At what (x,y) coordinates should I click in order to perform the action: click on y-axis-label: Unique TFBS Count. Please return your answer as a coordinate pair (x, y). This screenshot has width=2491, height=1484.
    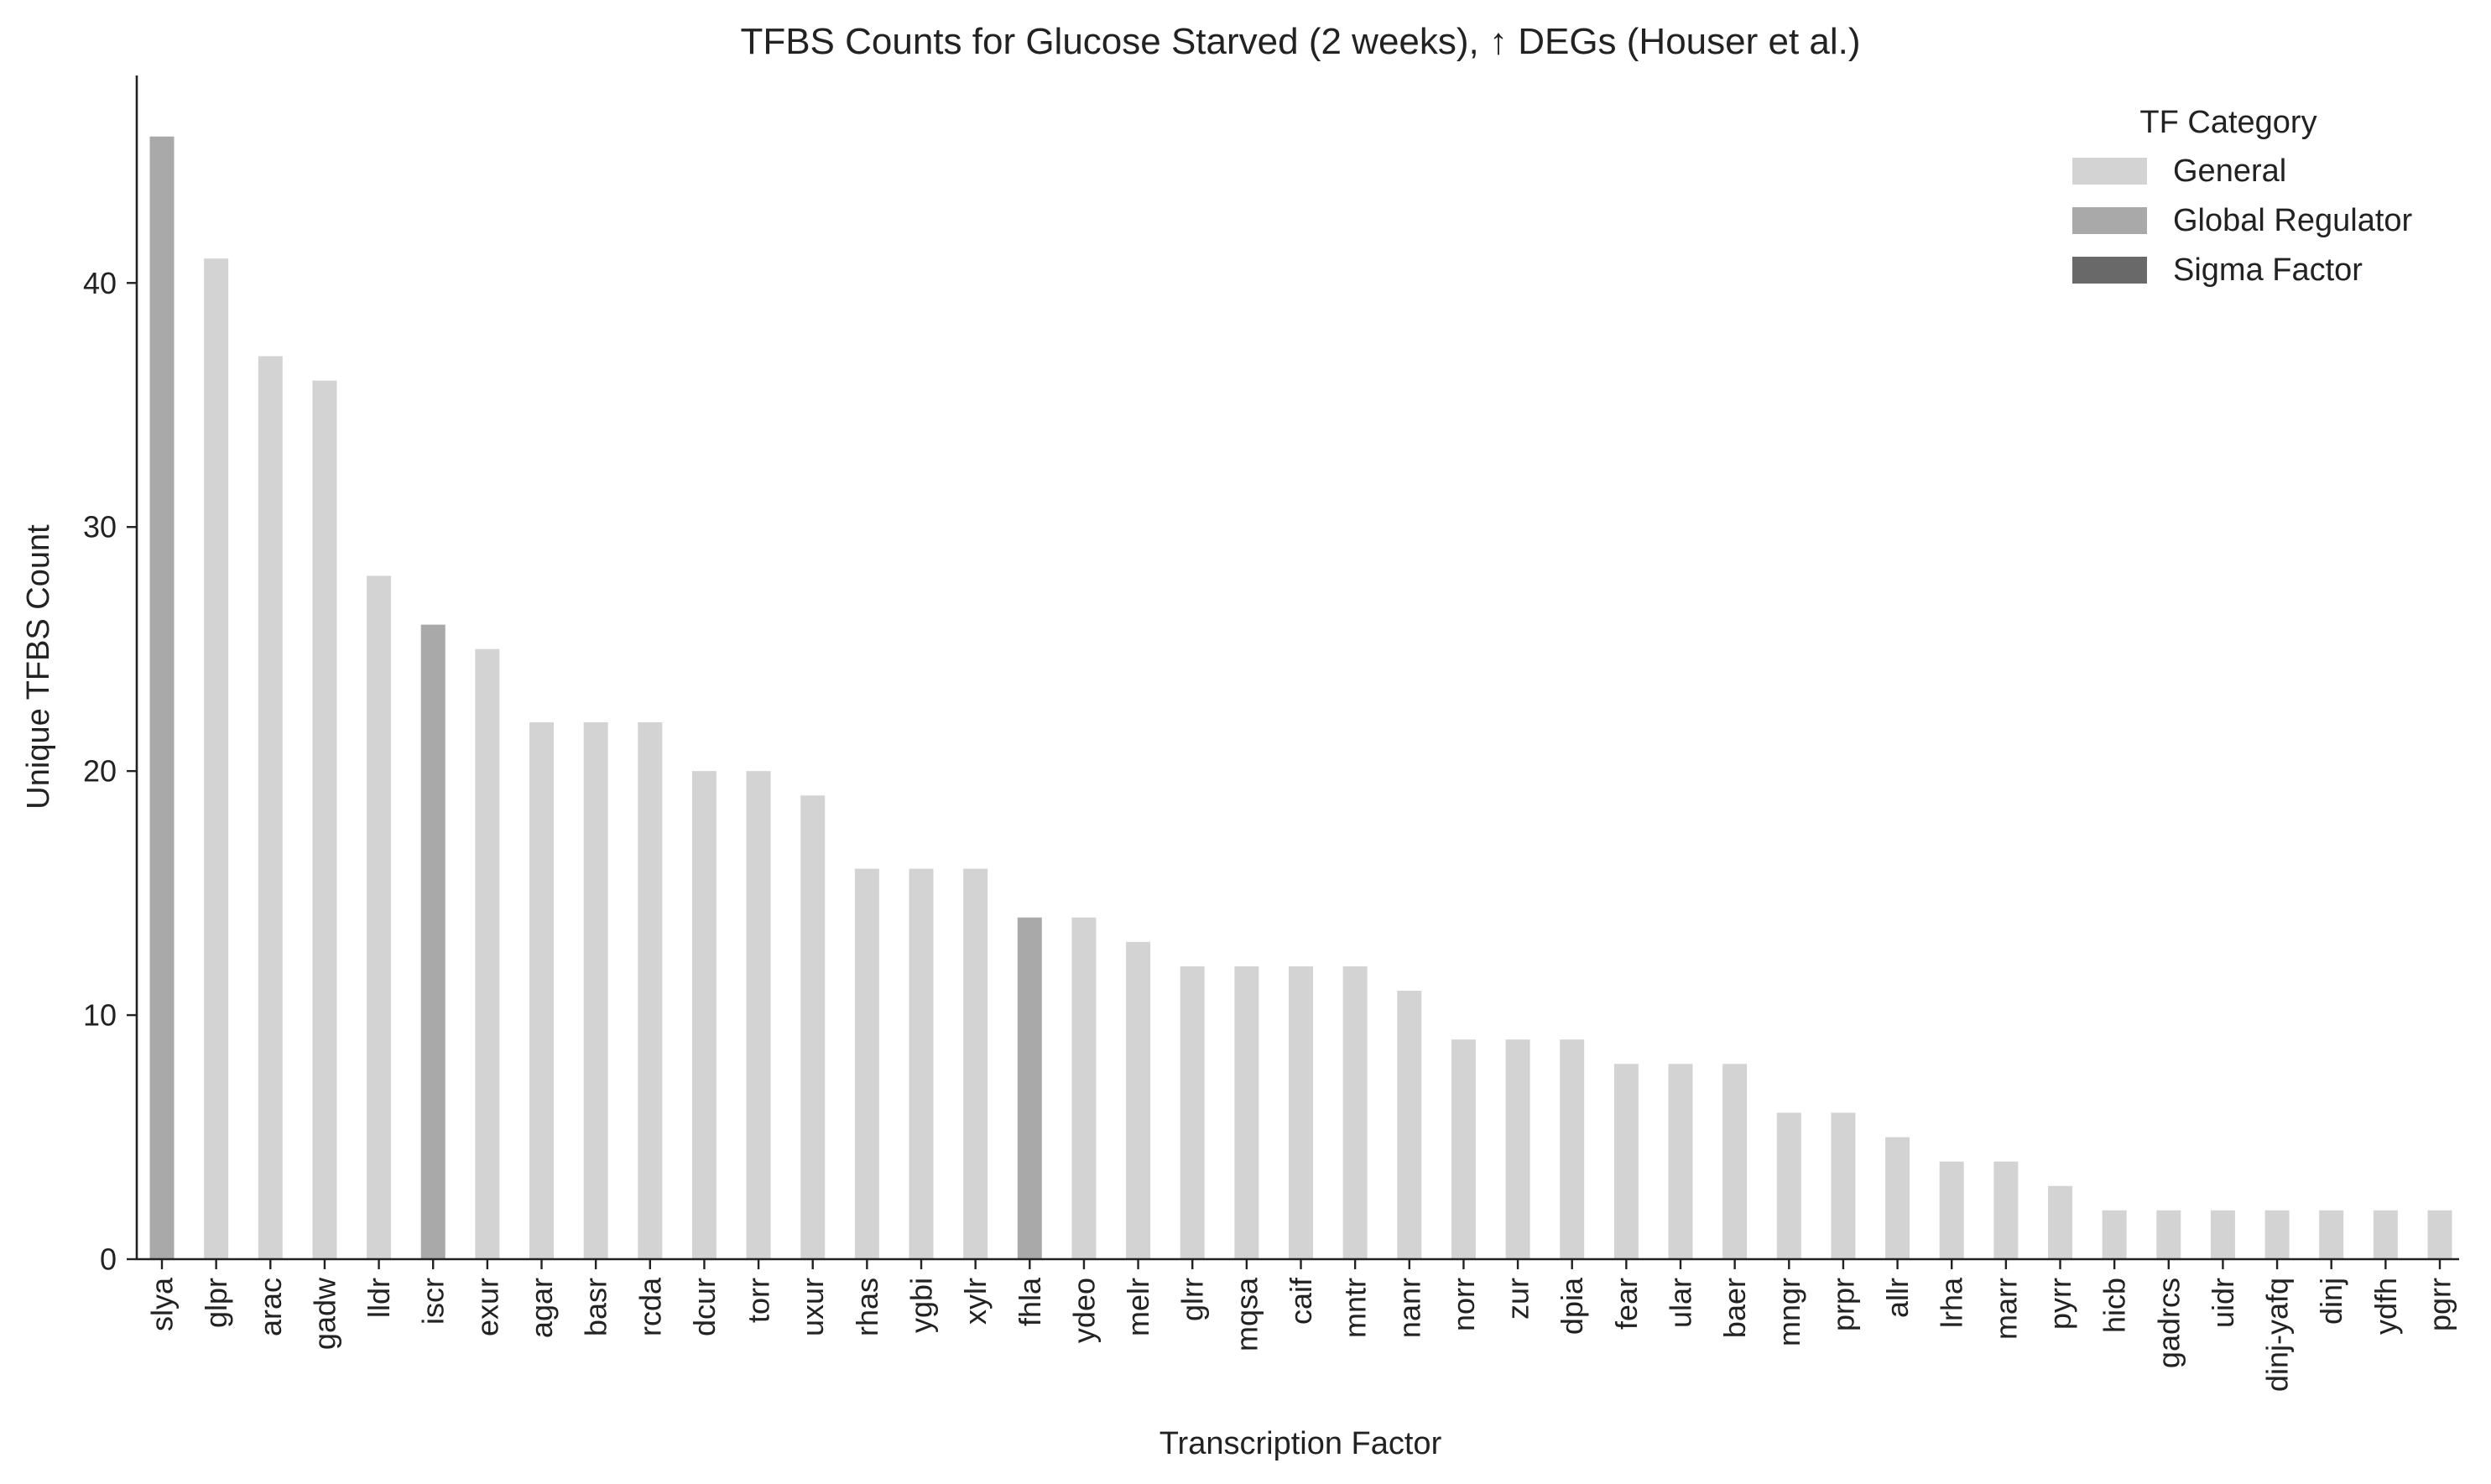
    Looking at the image, I should click on (38, 667).